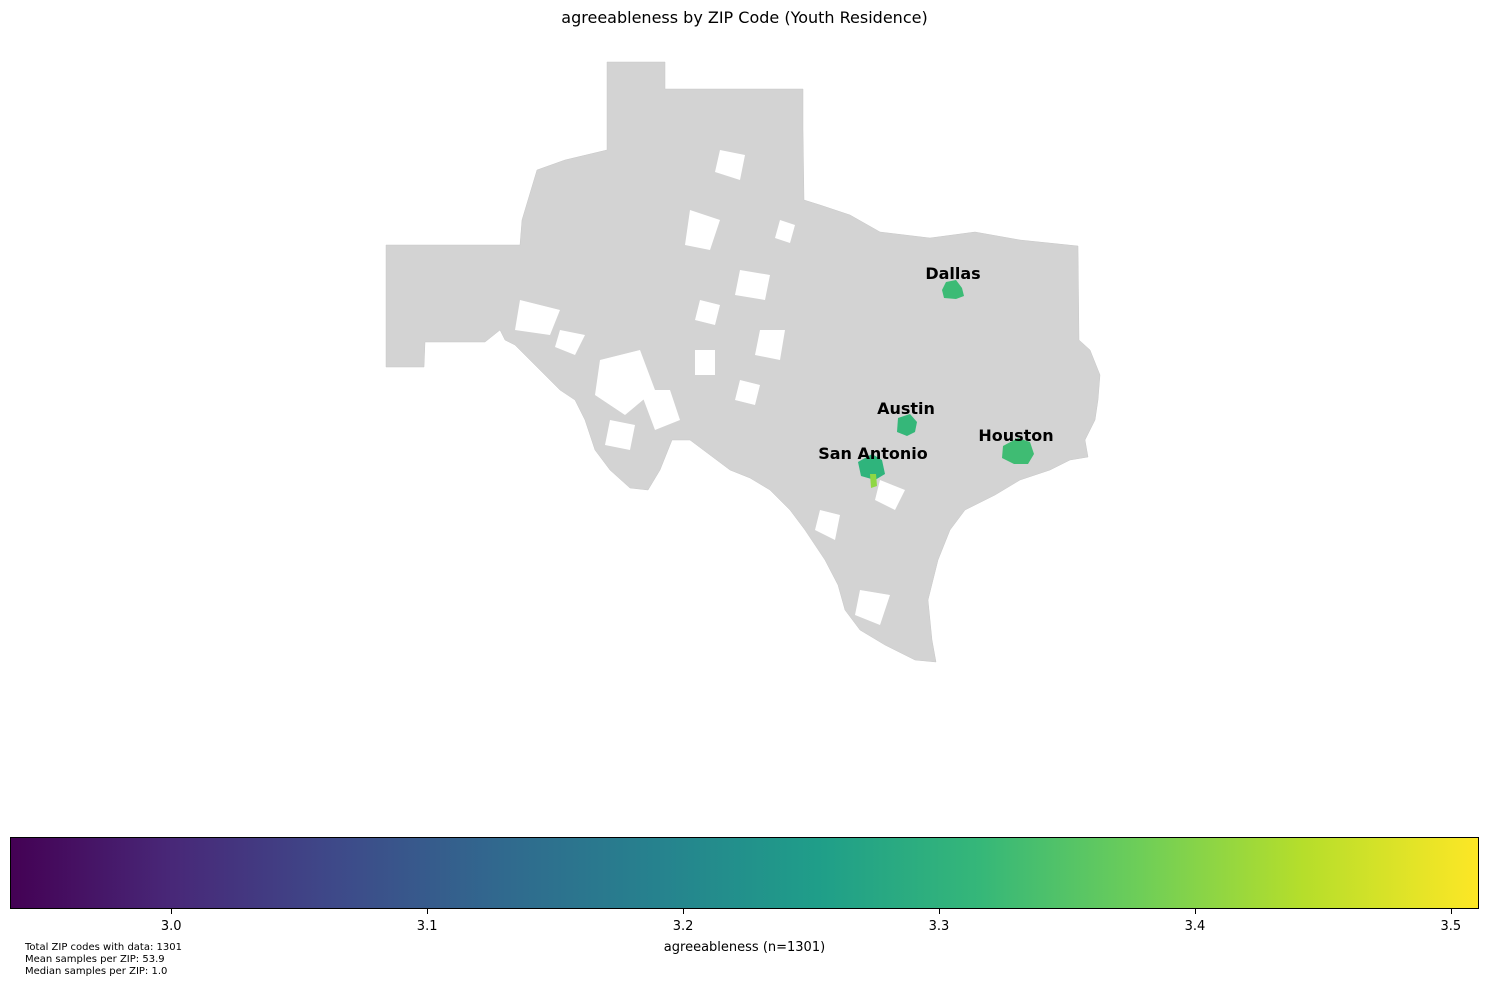  Describe the element at coordinates (744, 873) in the screenshot. I see `colorbar` at that location.